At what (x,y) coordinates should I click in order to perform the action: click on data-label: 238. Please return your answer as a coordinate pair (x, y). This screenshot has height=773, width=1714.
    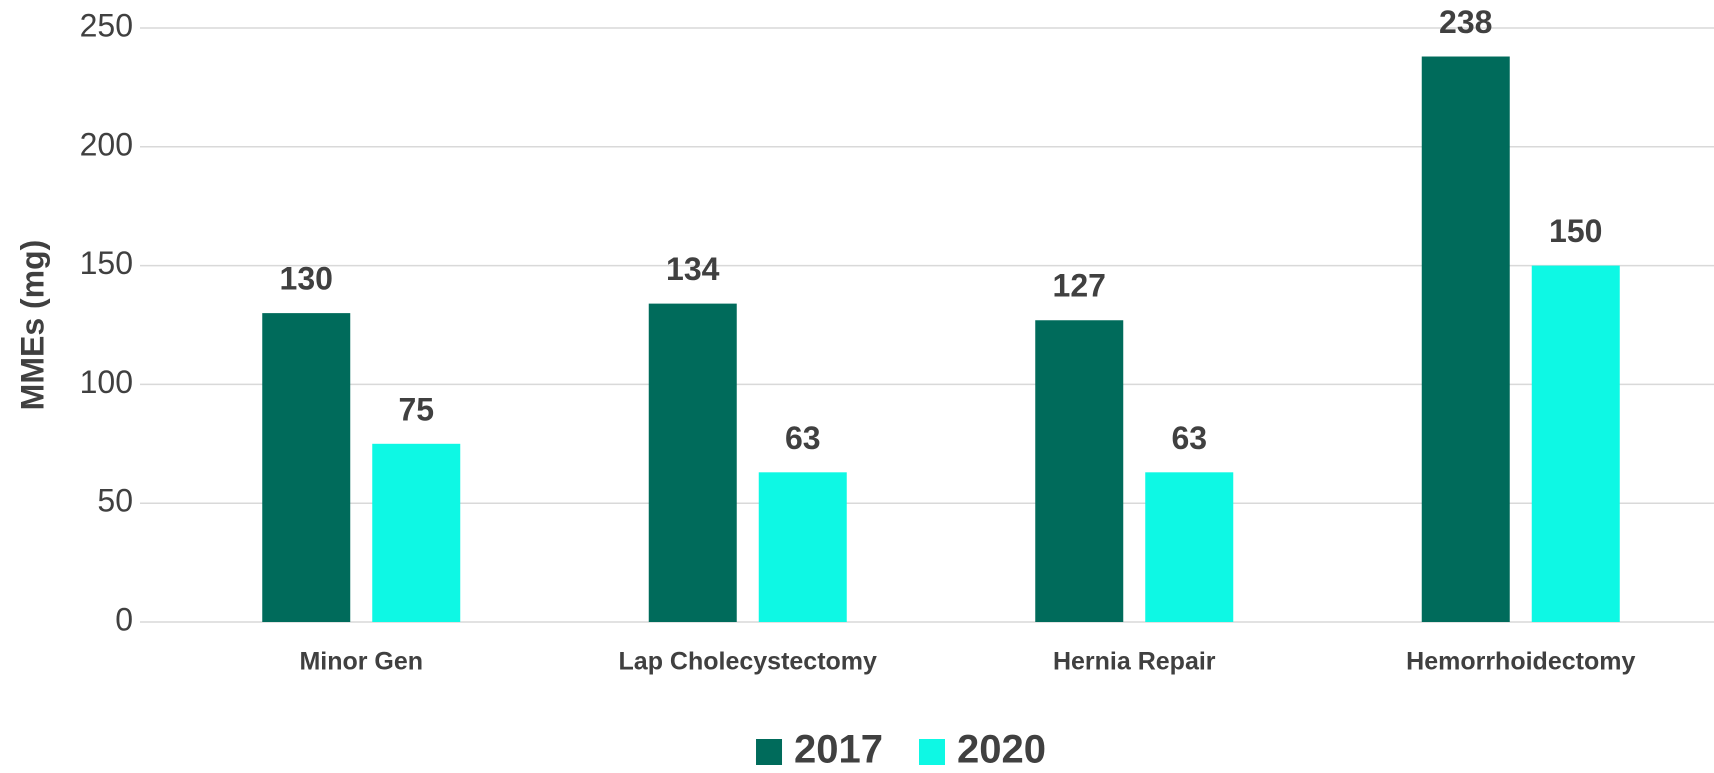
    Looking at the image, I should click on (1465, 22).